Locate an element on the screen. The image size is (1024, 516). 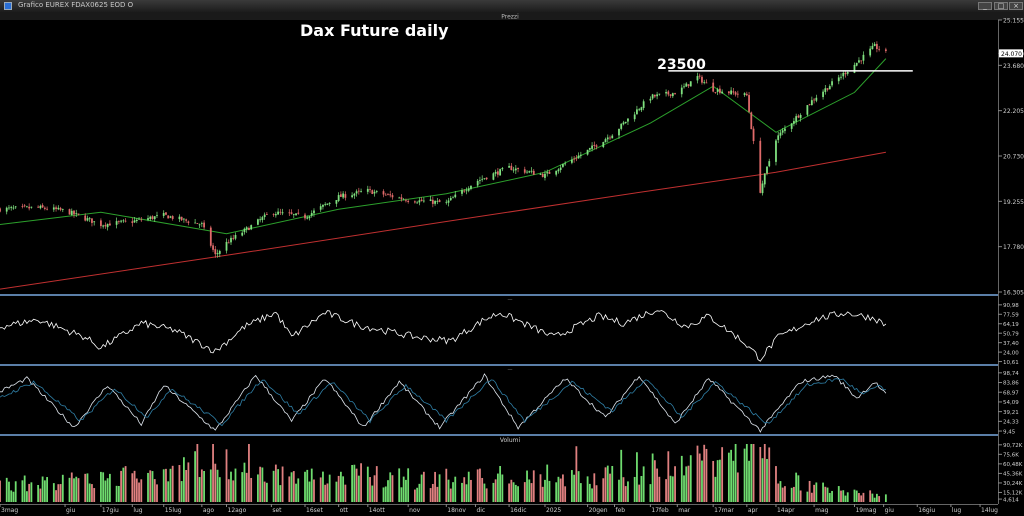
rsi-tick-label: 77,59 is located at coordinates (1011, 315).